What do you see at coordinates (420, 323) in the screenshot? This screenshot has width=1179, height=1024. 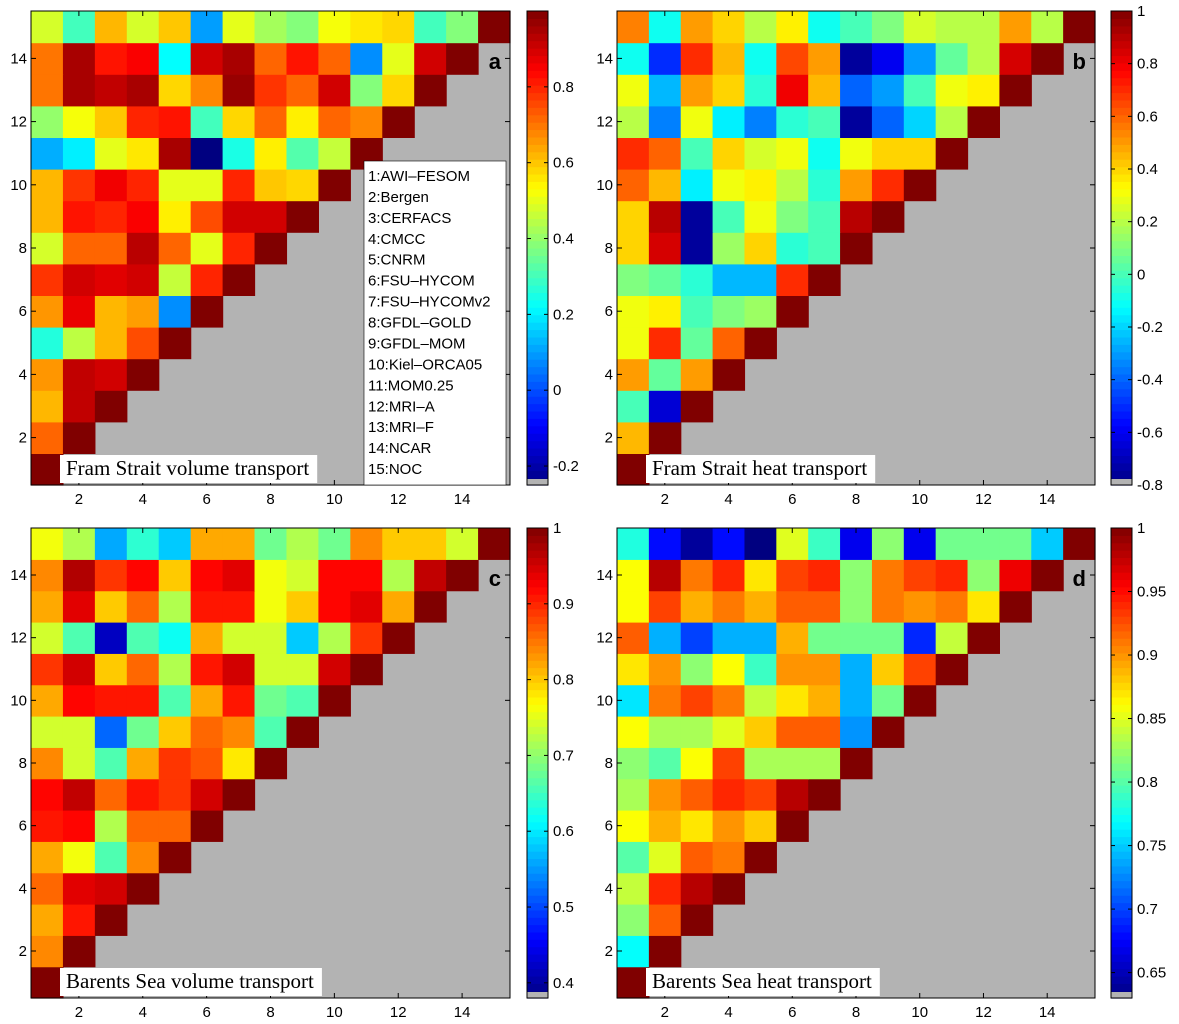 I see `legend-entry: 8:GFDL–GOLD` at bounding box center [420, 323].